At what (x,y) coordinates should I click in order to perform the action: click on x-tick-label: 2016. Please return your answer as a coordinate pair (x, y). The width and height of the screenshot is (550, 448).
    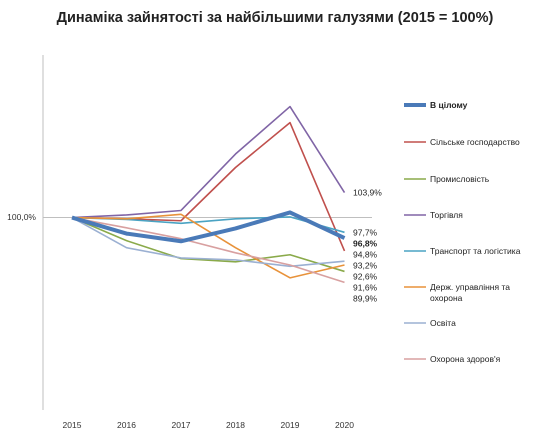
    Looking at the image, I should click on (126, 425).